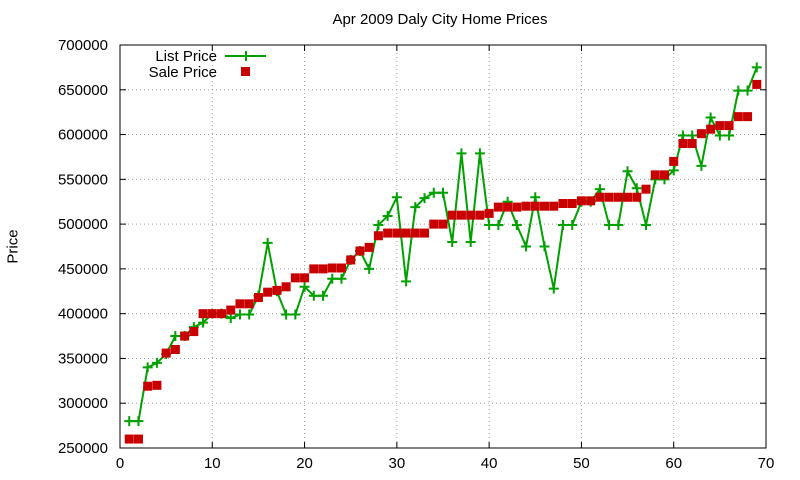  What do you see at coordinates (83, 448) in the screenshot?
I see `y-tick-label: 250000` at bounding box center [83, 448].